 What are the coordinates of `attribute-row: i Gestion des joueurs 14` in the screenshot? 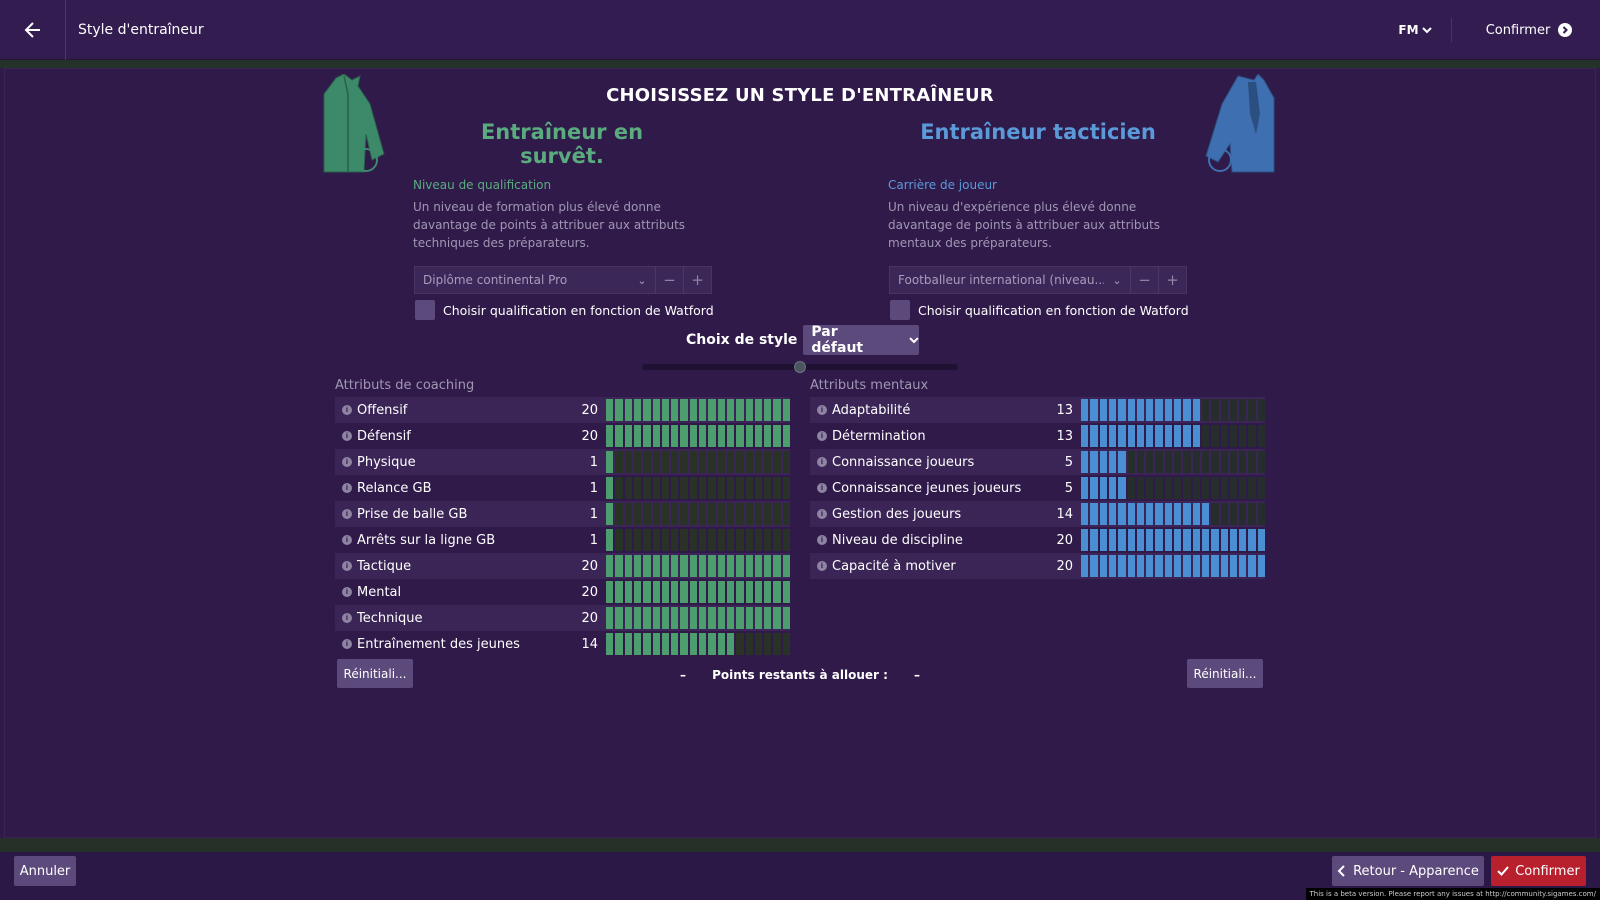 It's located at (1037, 514).